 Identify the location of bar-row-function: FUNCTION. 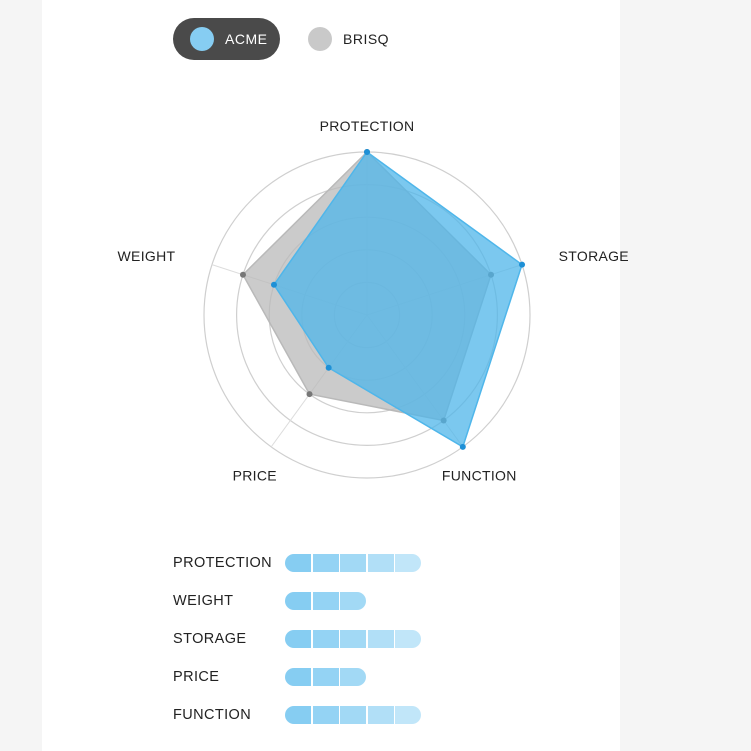
(298, 715).